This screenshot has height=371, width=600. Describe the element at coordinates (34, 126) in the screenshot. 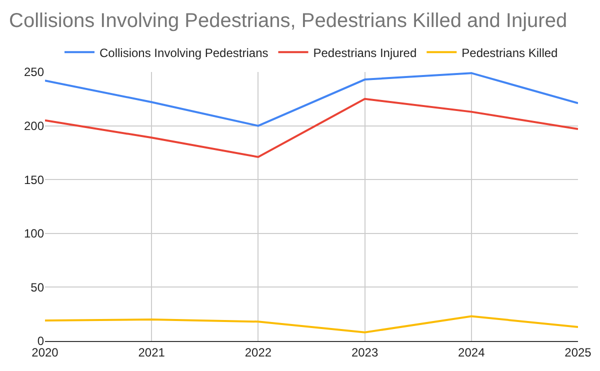

I see `y-tick-label: 200` at that location.